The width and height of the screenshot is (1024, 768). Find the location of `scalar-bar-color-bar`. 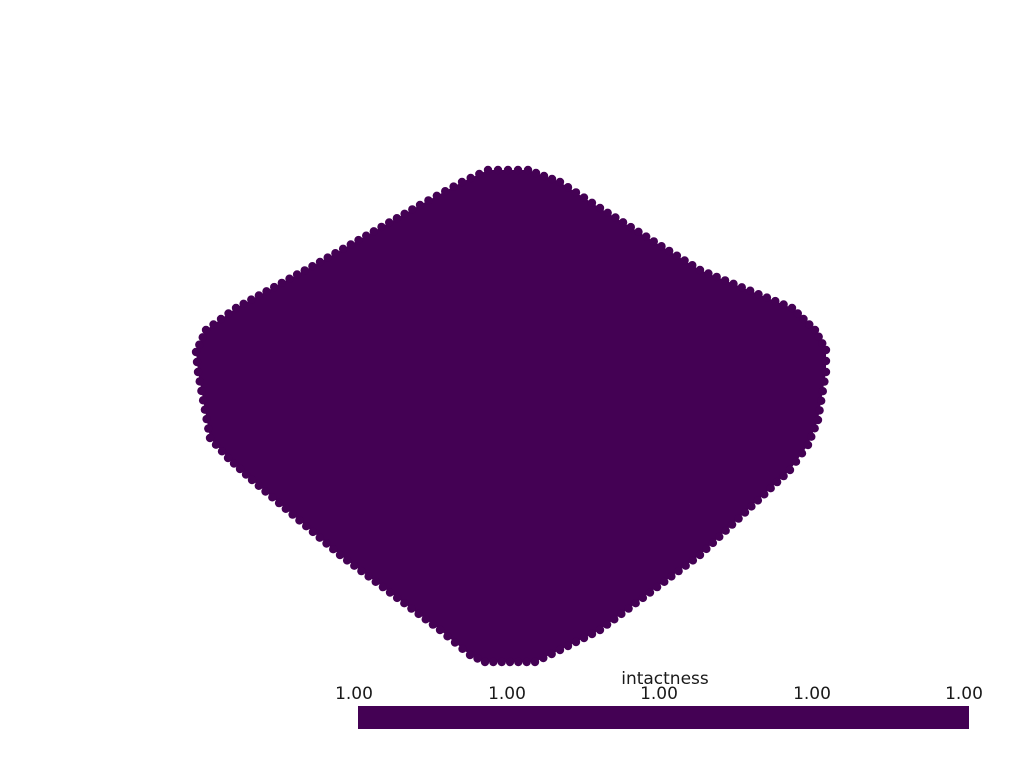

scalar-bar-color-bar is located at coordinates (663, 717).